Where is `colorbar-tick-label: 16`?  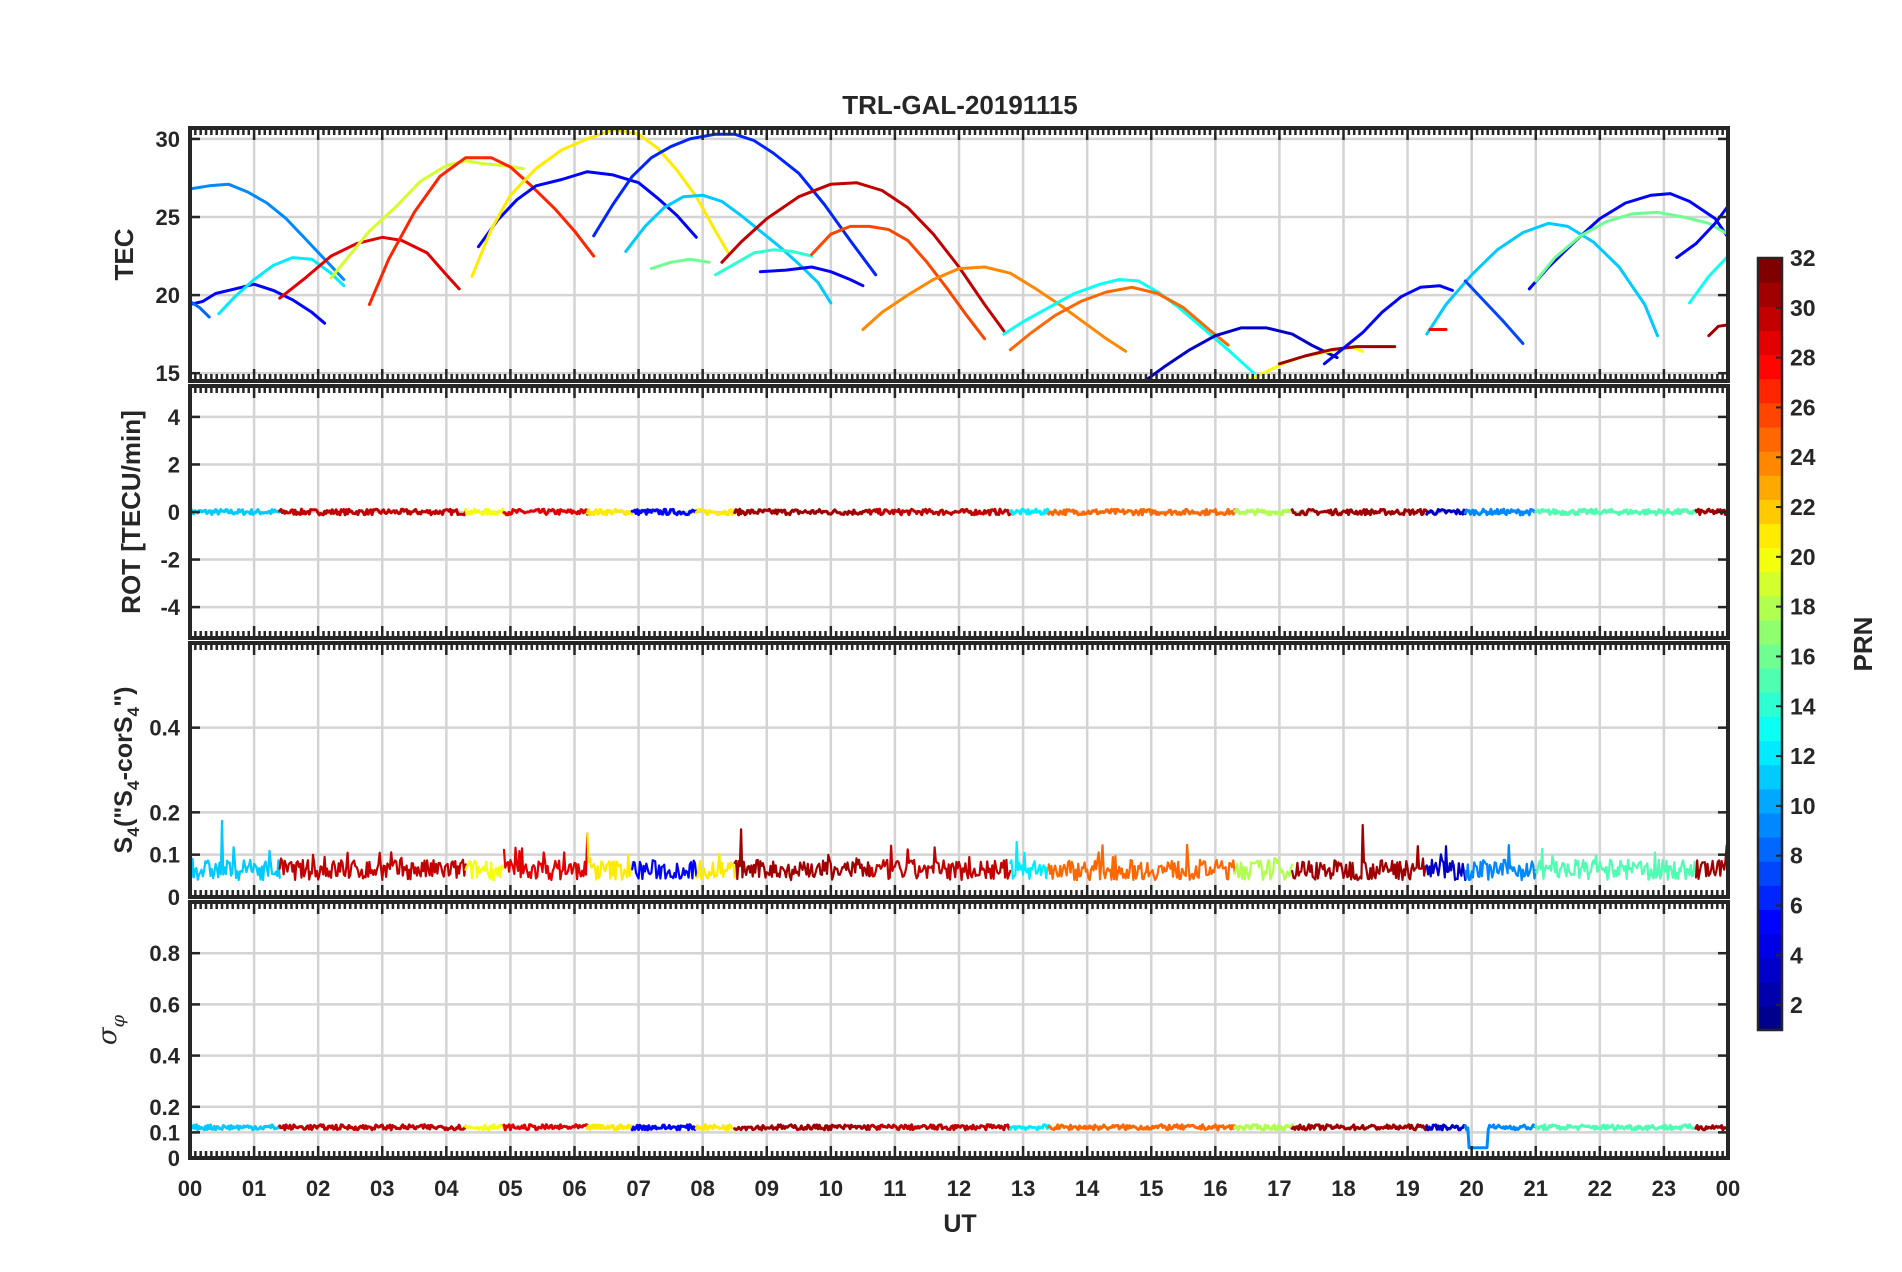 colorbar-tick-label: 16 is located at coordinates (1803, 656).